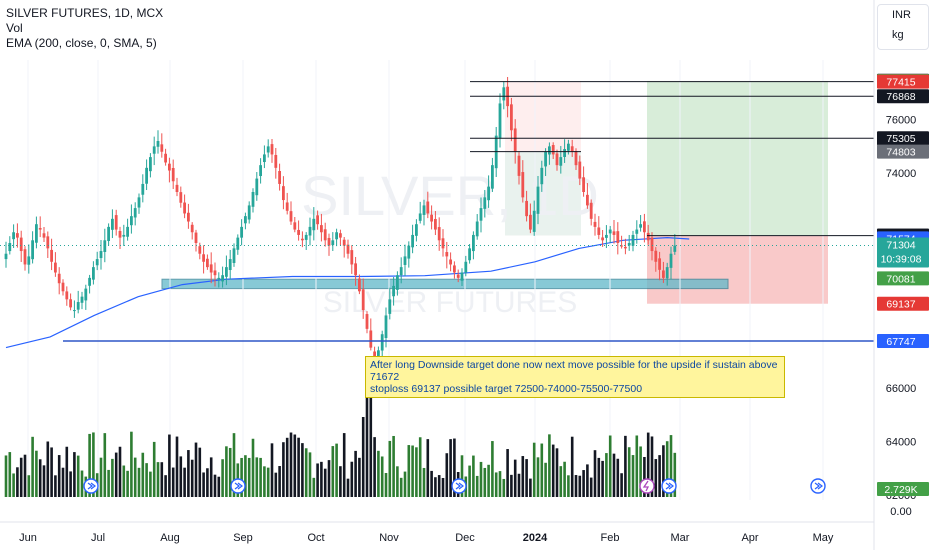  Describe the element at coordinates (85, 13) in the screenshot. I see `symbol-title: SILVER FUTURES, 1D, MCX` at that location.